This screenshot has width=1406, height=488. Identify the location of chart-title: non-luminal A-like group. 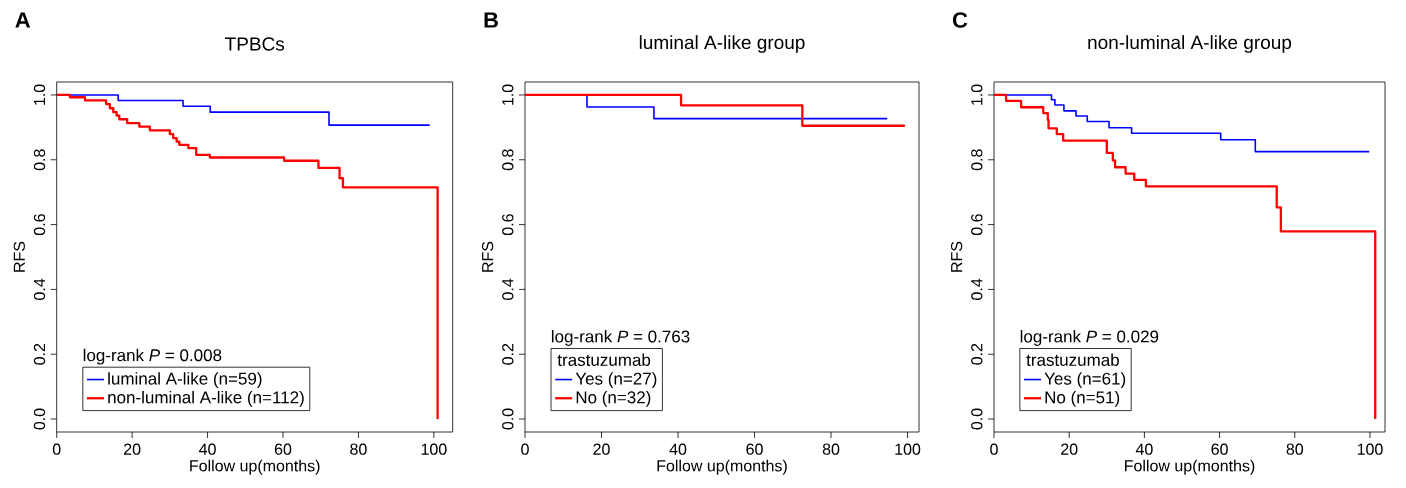
(1190, 44).